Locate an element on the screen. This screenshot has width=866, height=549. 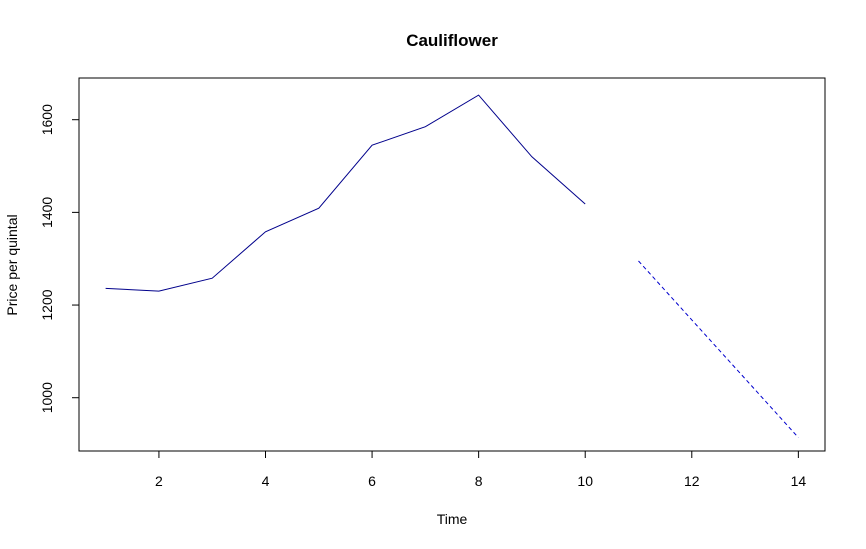
x-axis-label: Time is located at coordinates (452, 519).